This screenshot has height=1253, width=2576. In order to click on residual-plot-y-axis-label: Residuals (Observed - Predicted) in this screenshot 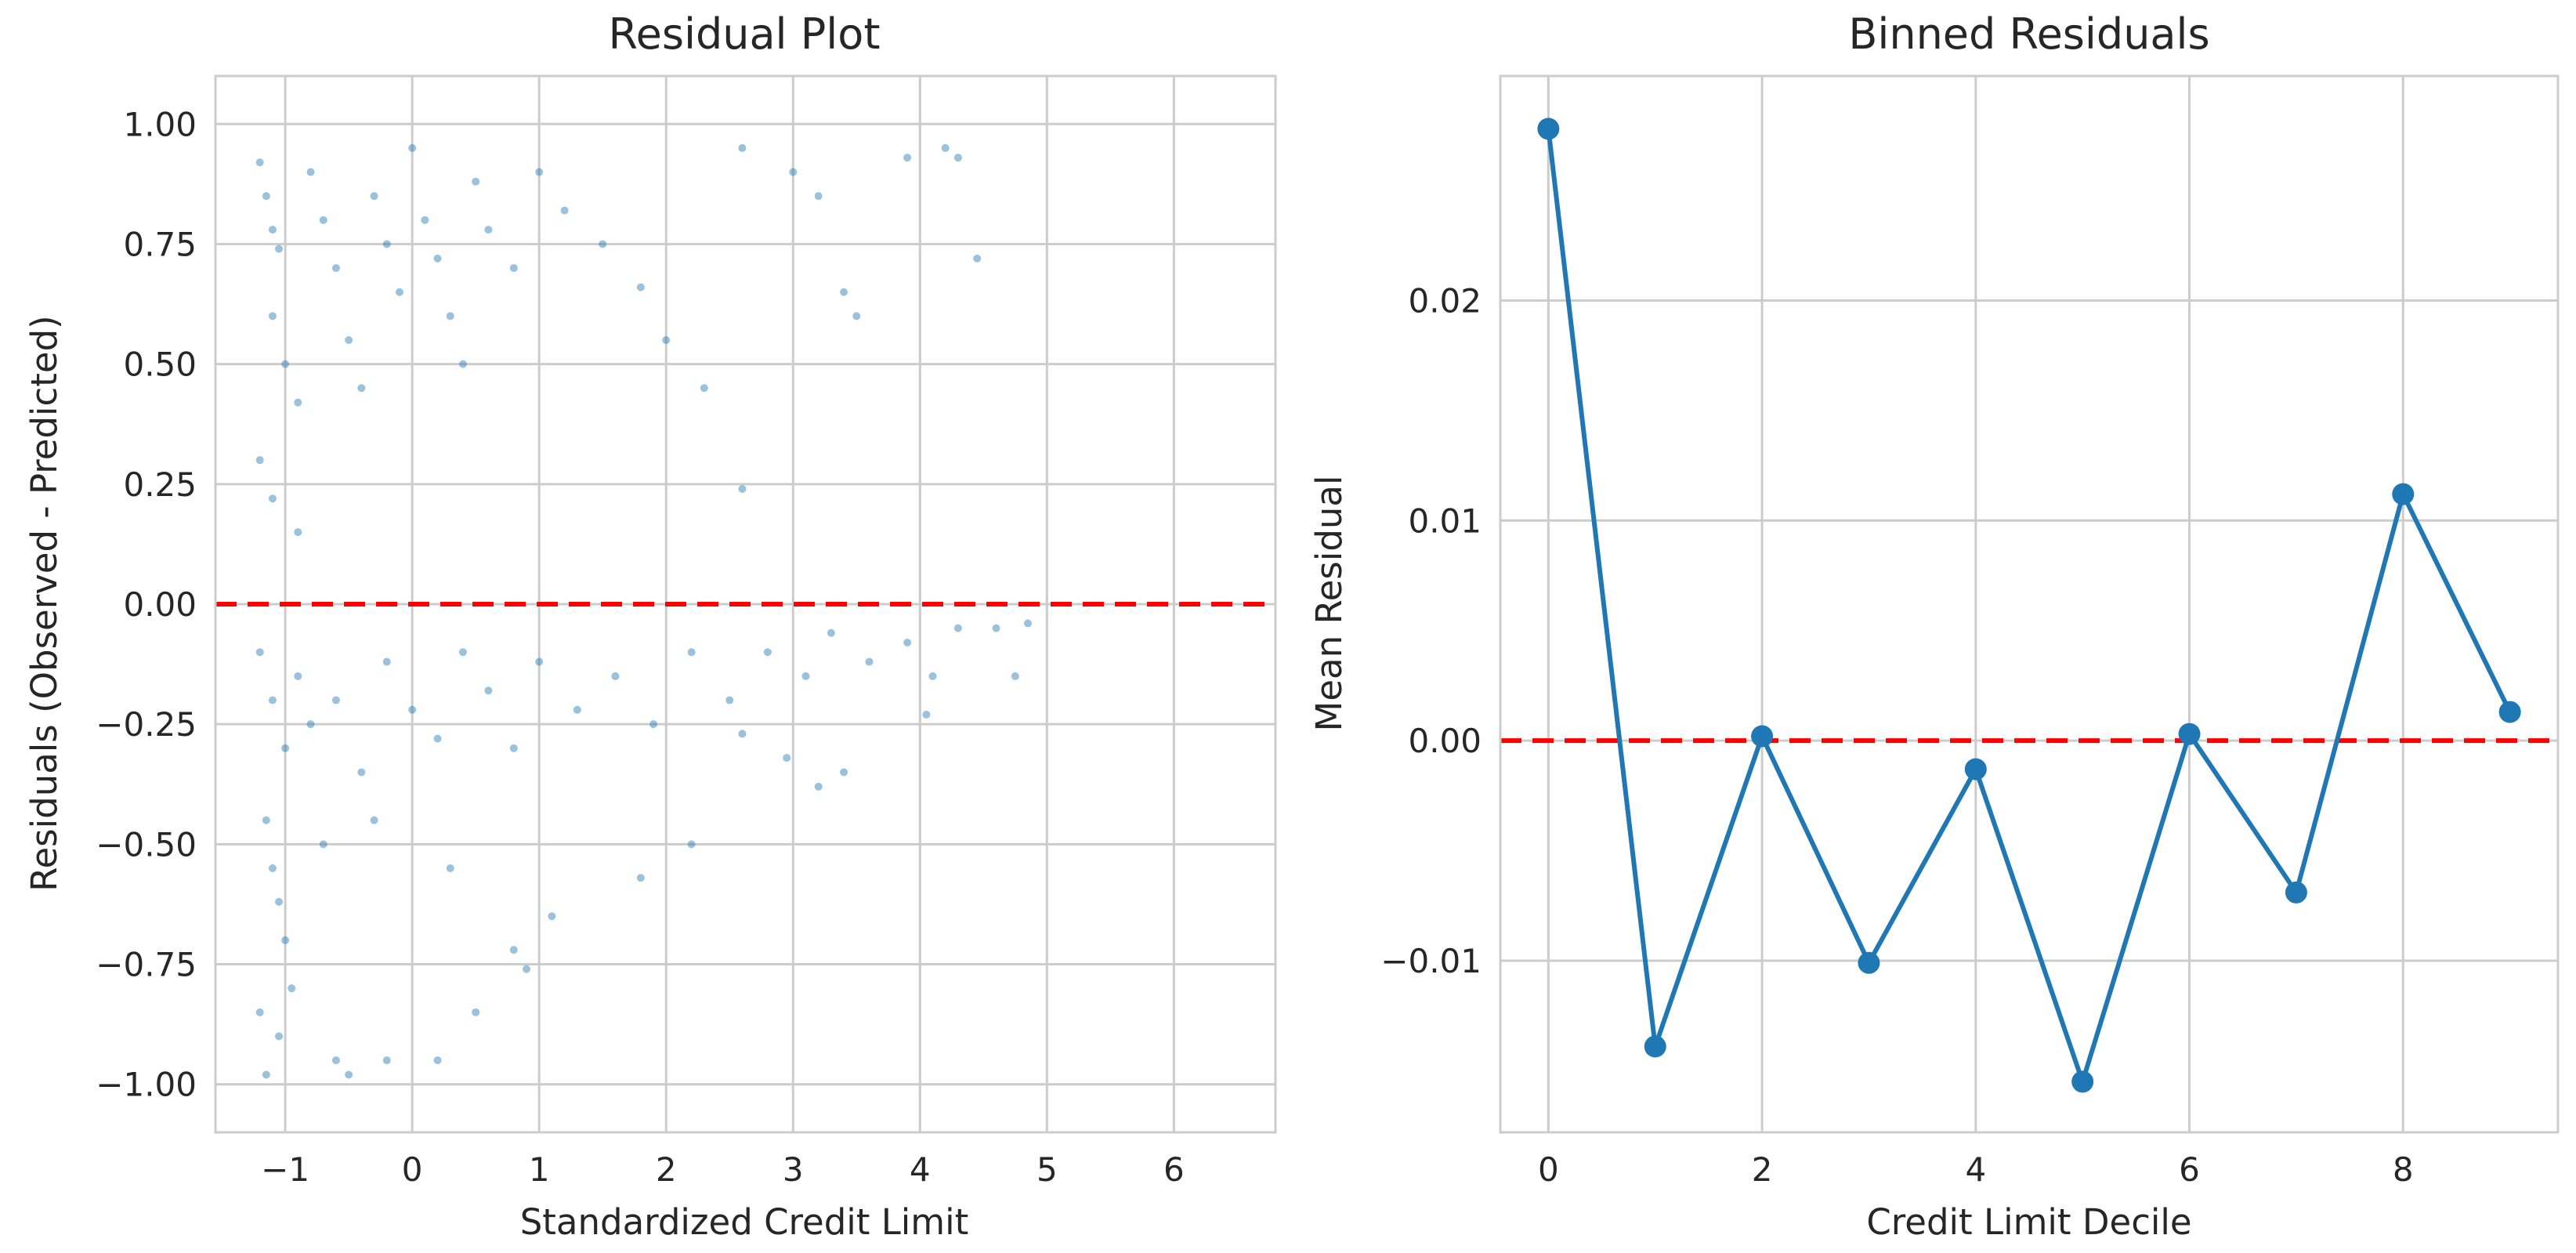, I will do `click(44, 603)`.